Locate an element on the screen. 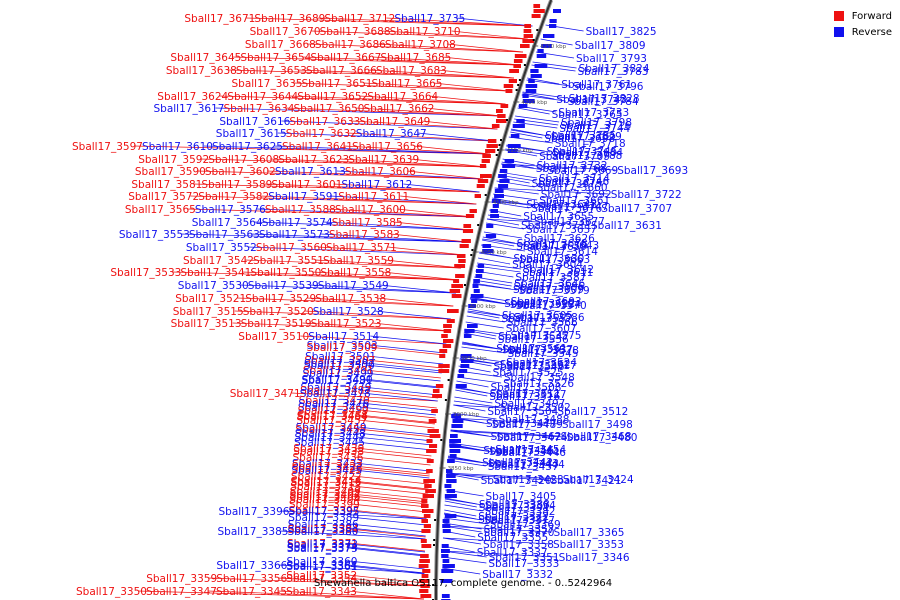  gene-label: Sball17_3626 is located at coordinates (559, 239).